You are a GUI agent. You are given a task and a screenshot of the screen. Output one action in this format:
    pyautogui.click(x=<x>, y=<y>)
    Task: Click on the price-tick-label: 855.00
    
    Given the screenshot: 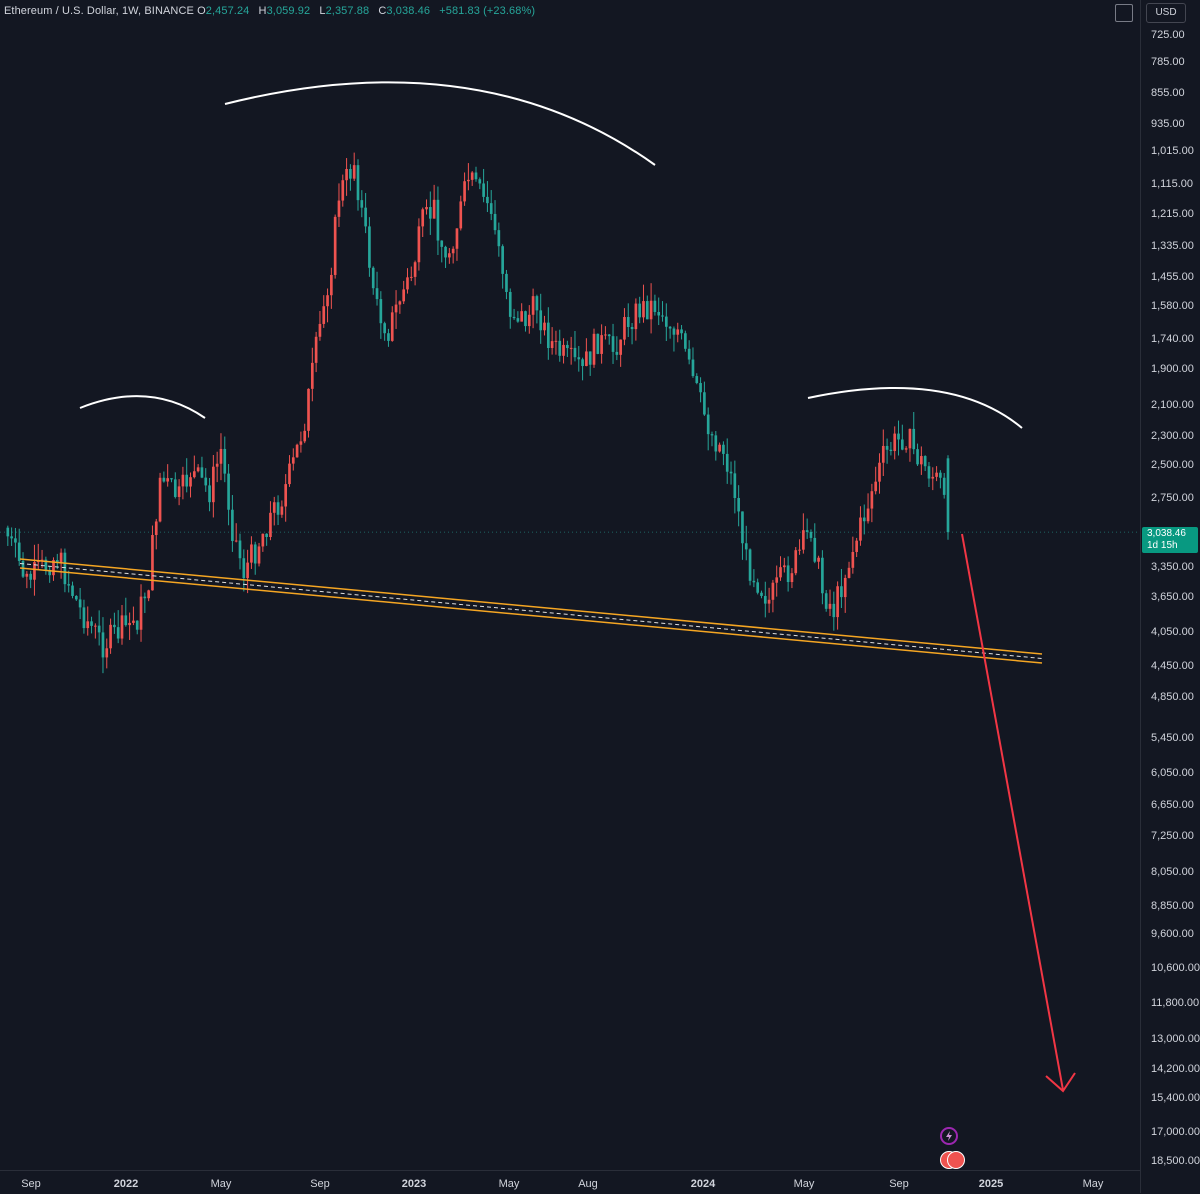 What is the action you would take?
    pyautogui.click(x=1168, y=93)
    